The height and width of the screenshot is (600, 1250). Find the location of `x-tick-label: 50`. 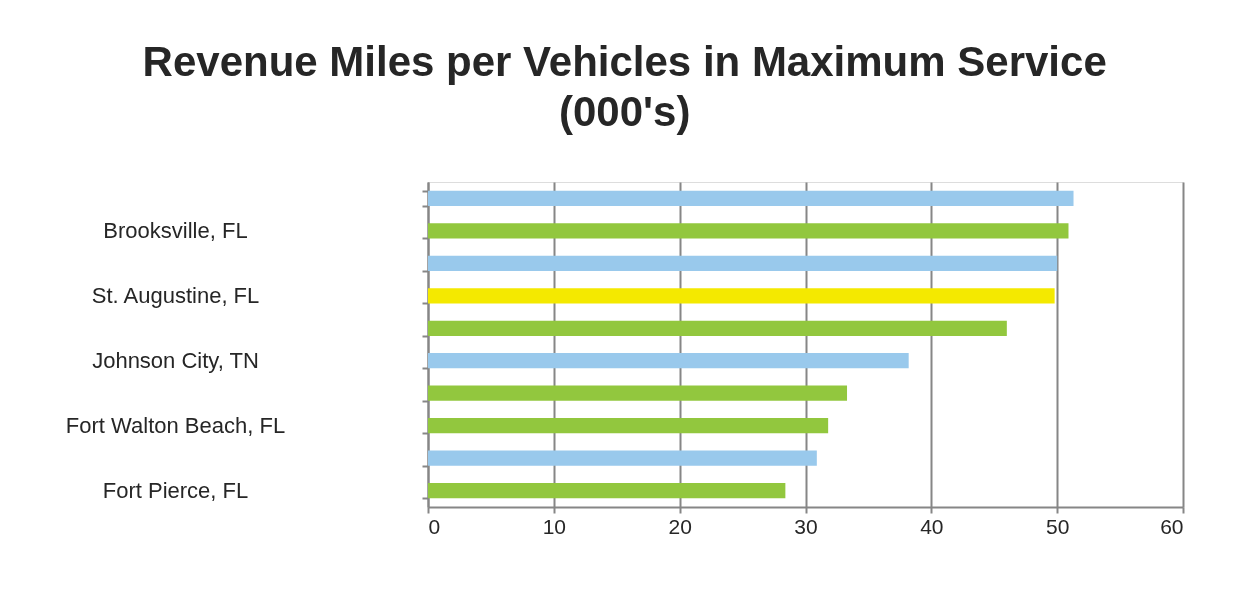

x-tick-label: 50 is located at coordinates (1057, 526).